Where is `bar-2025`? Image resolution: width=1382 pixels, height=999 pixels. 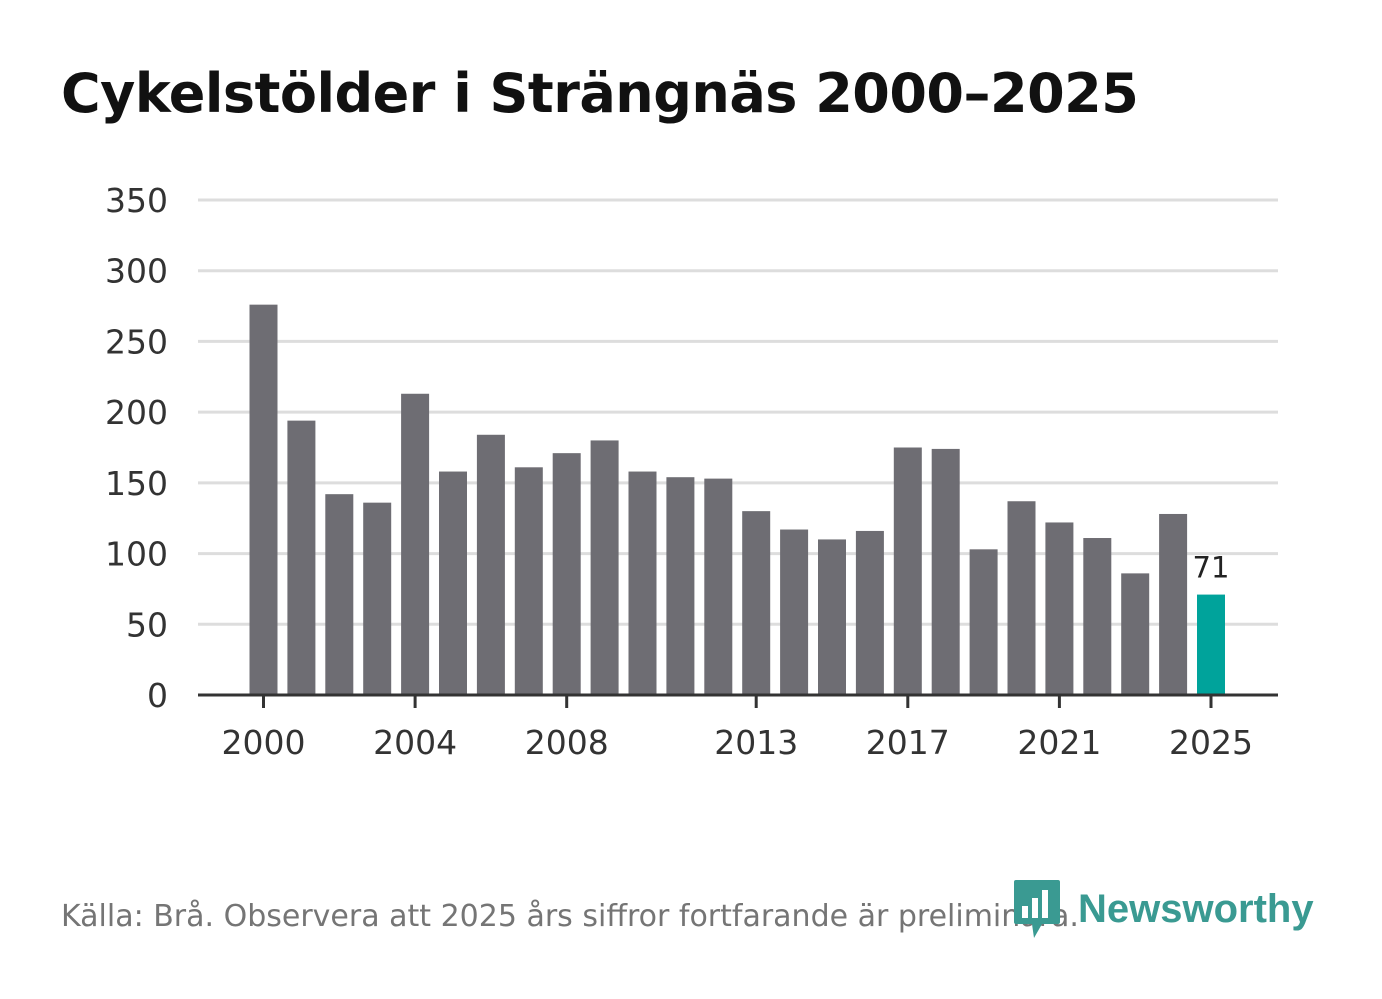 bar-2025 is located at coordinates (1211, 644).